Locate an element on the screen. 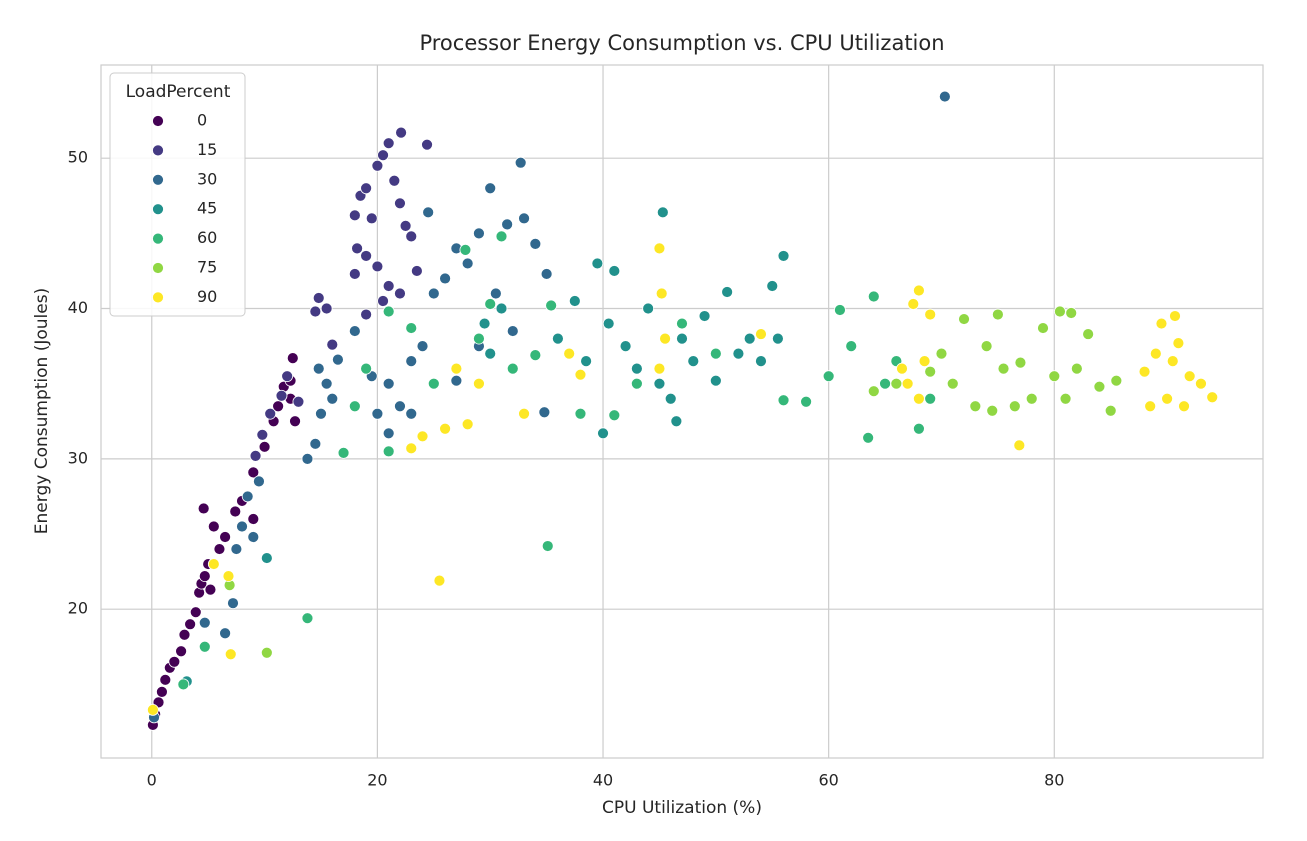  x-axis-label: CPU Utilization (%) is located at coordinates (682, 808).